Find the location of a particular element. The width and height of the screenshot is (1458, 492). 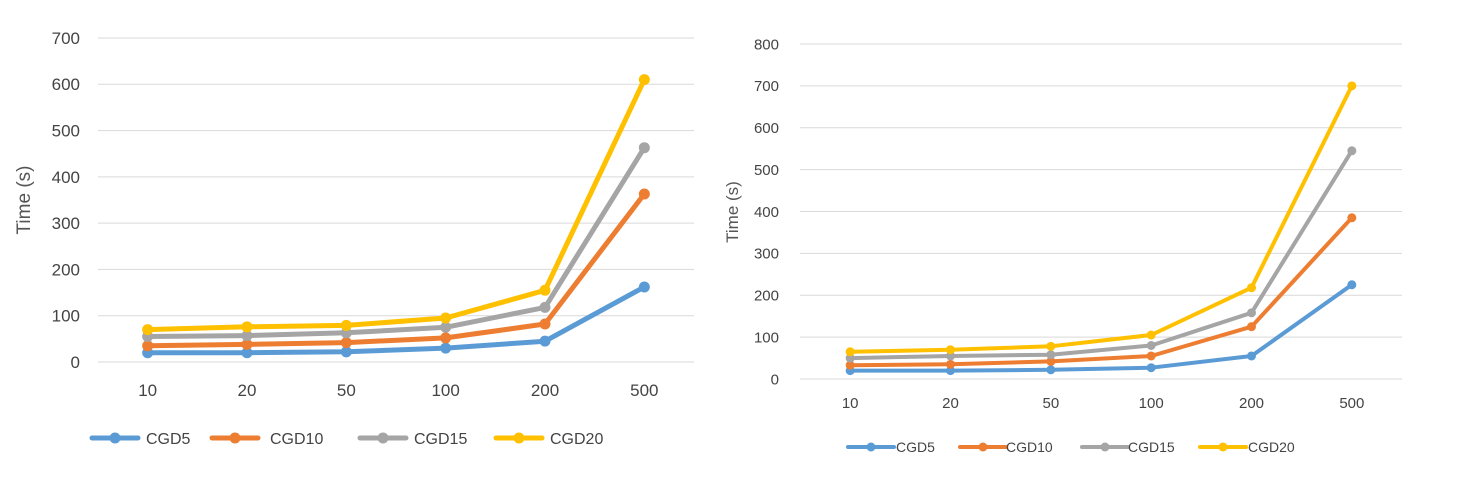

series-line-cgd15 is located at coordinates (396, 242).